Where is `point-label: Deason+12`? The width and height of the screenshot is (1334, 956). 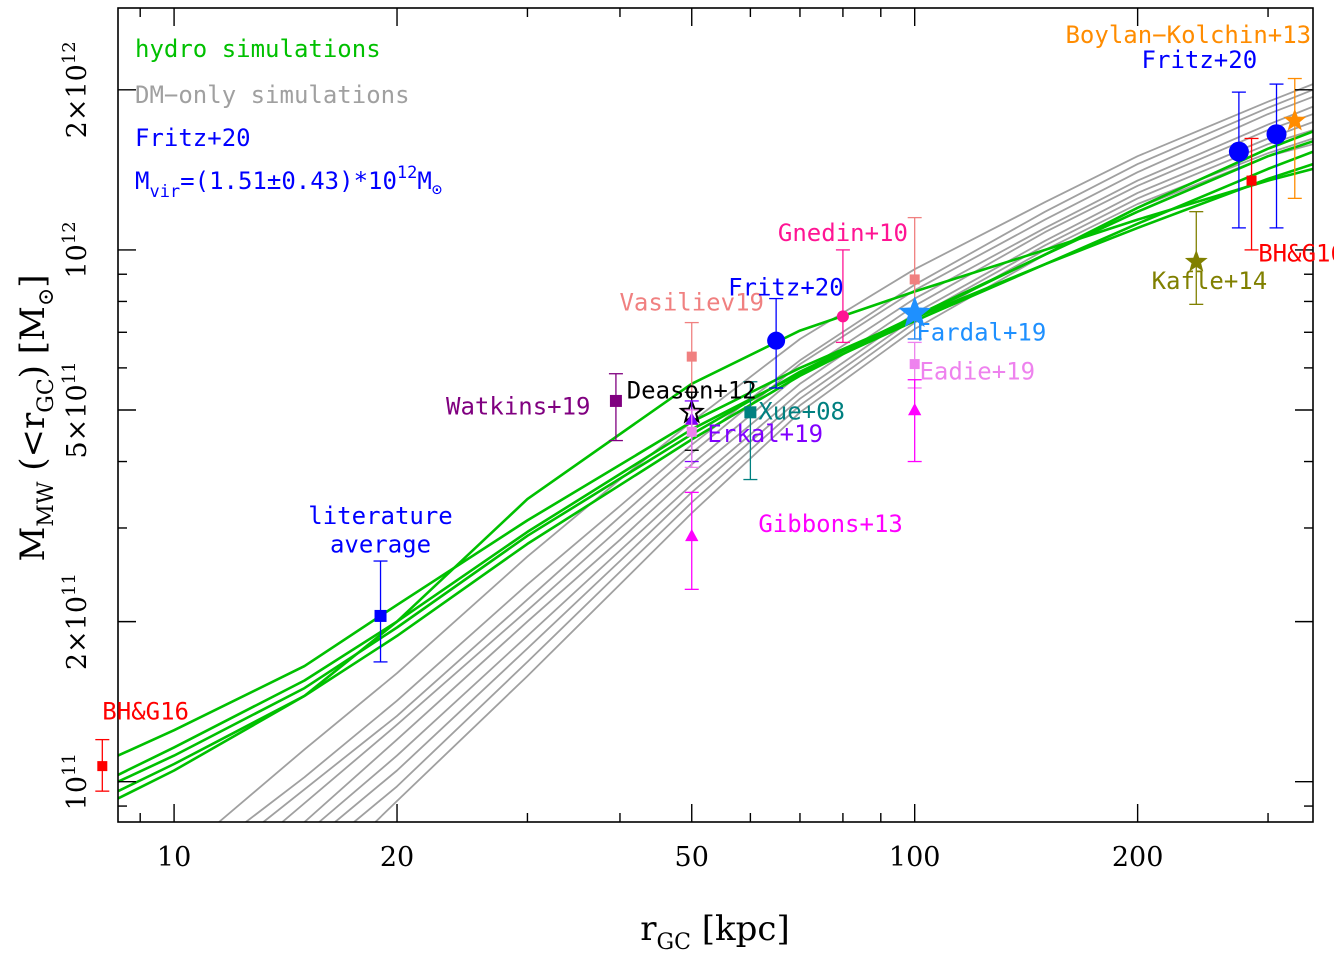 point-label: Deason+12 is located at coordinates (692, 391).